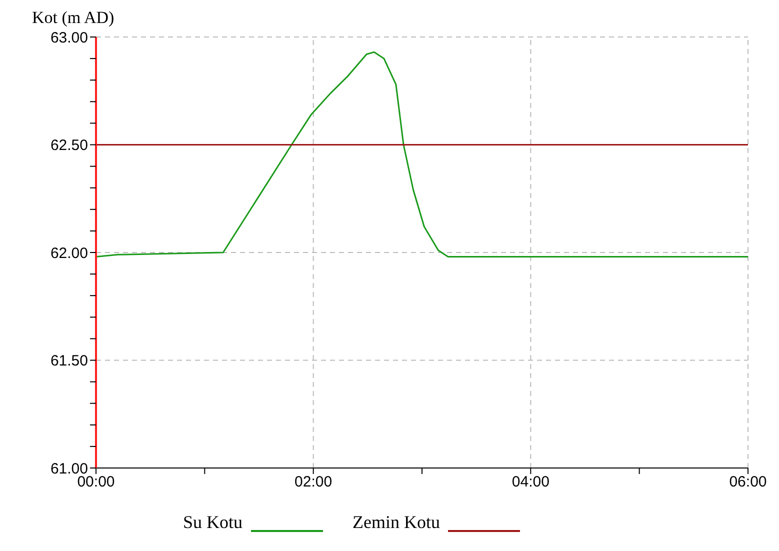  I want to click on y-tick-label: 63.00, so click(69, 37).